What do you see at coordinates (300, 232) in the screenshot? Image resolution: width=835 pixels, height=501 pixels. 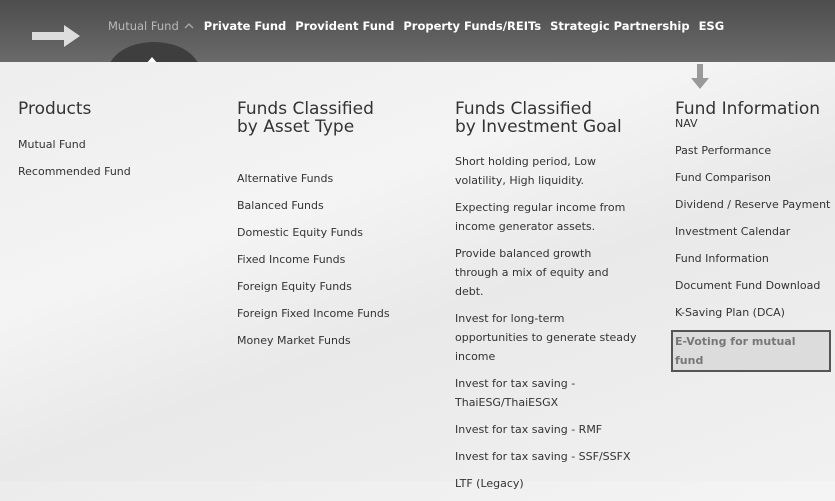 I see `menu-link: Domestic Equity Funds` at bounding box center [300, 232].